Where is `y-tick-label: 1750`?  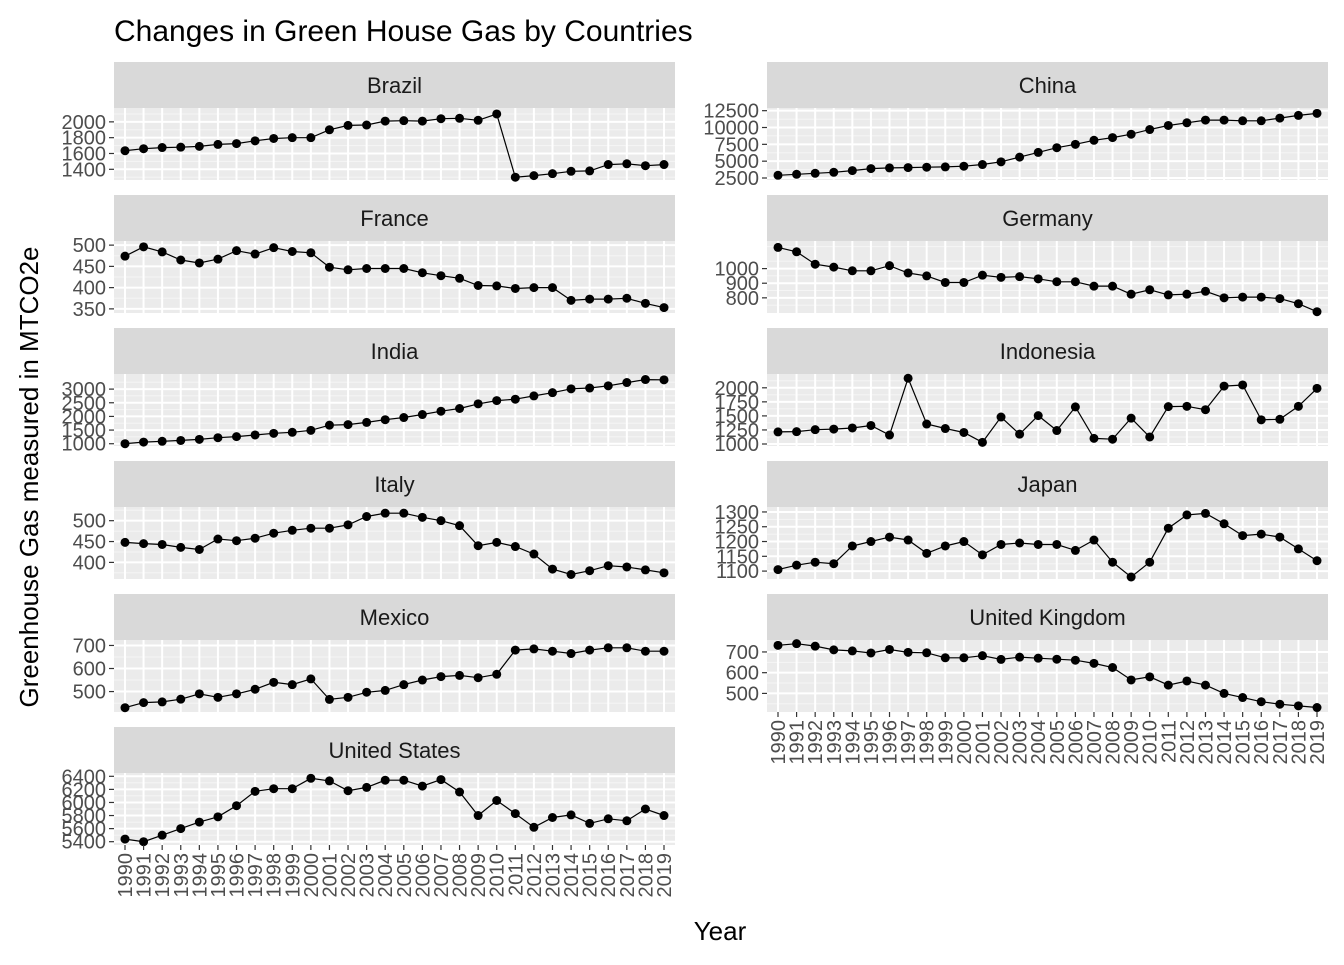
y-tick-label: 1750 is located at coordinates (737, 403).